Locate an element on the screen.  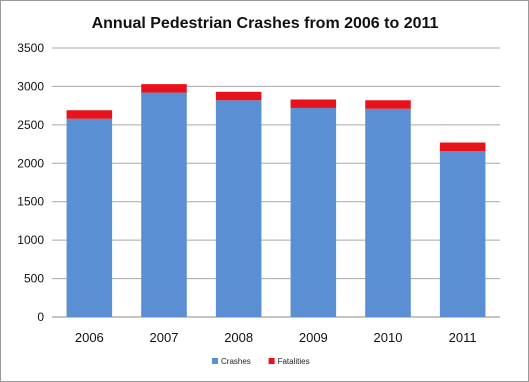
bar-crashes-2010 is located at coordinates (388, 213).